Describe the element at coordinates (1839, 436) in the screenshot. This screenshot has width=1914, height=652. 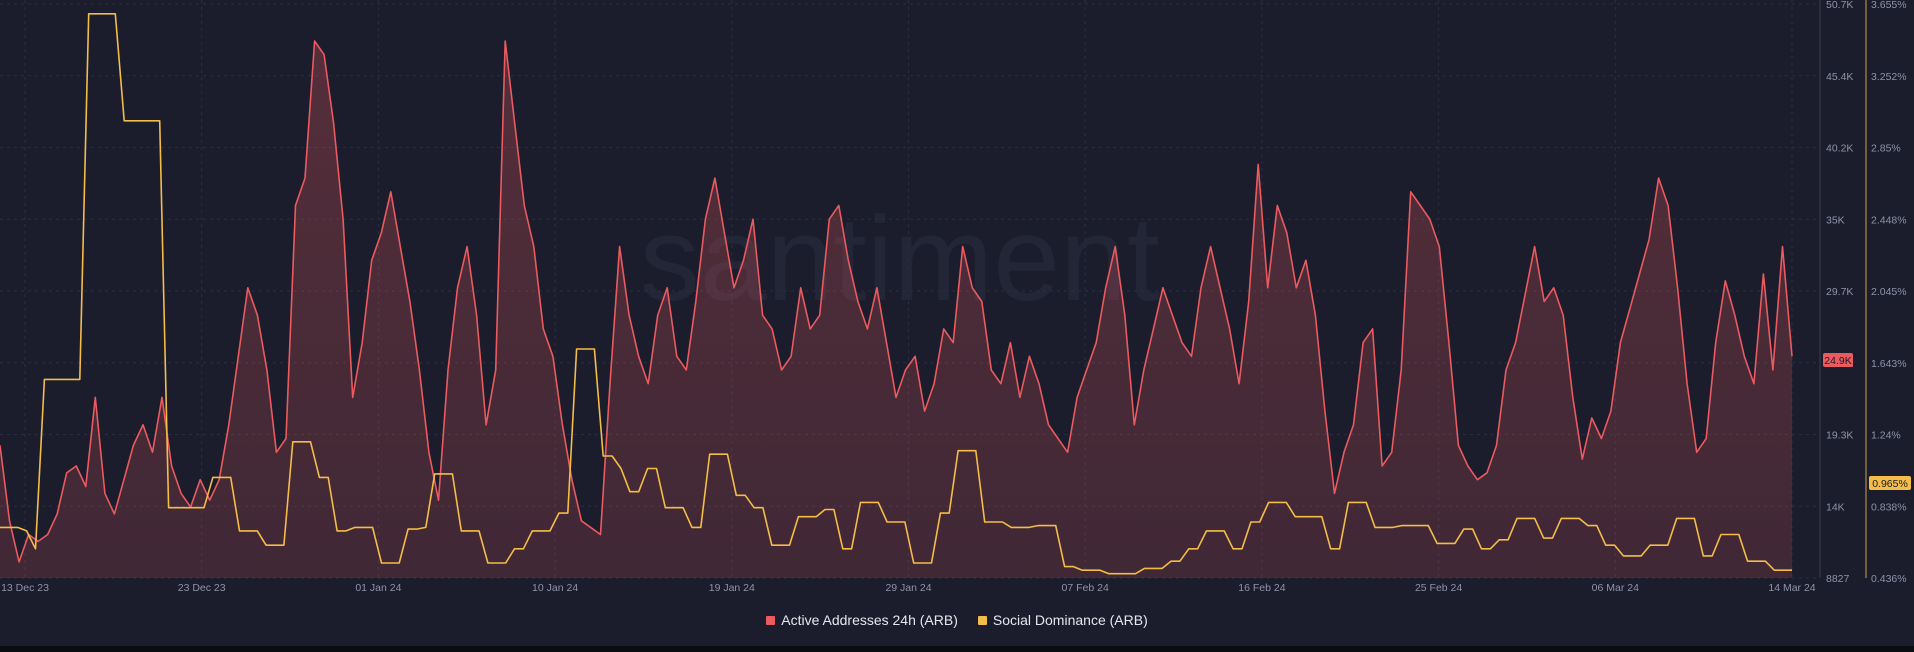
I see `y-left-tick-label: 19.3K` at that location.